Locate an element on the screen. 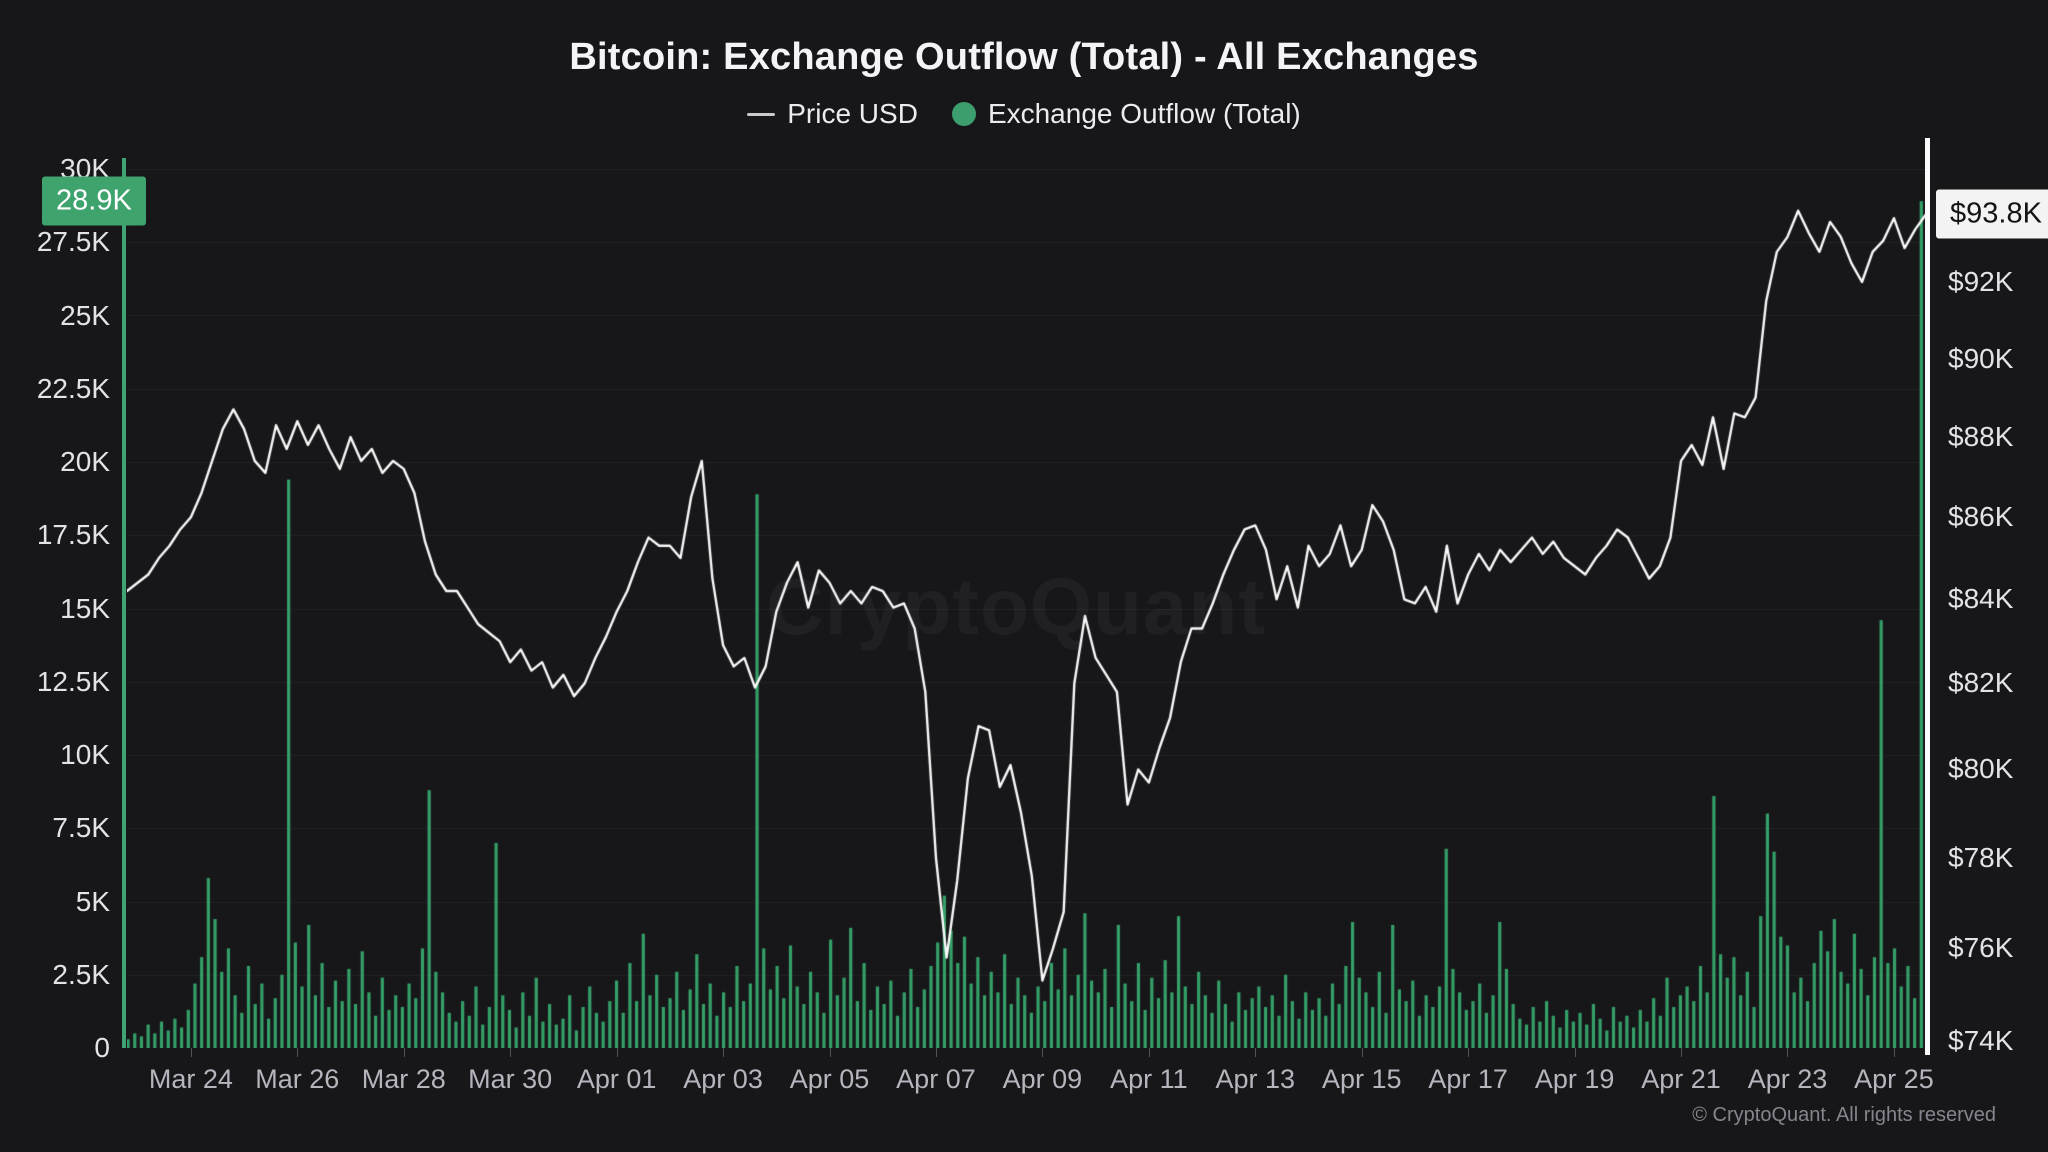 This screenshot has height=1152, width=2048. left-axis-tick-label: 20K is located at coordinates (85, 461).